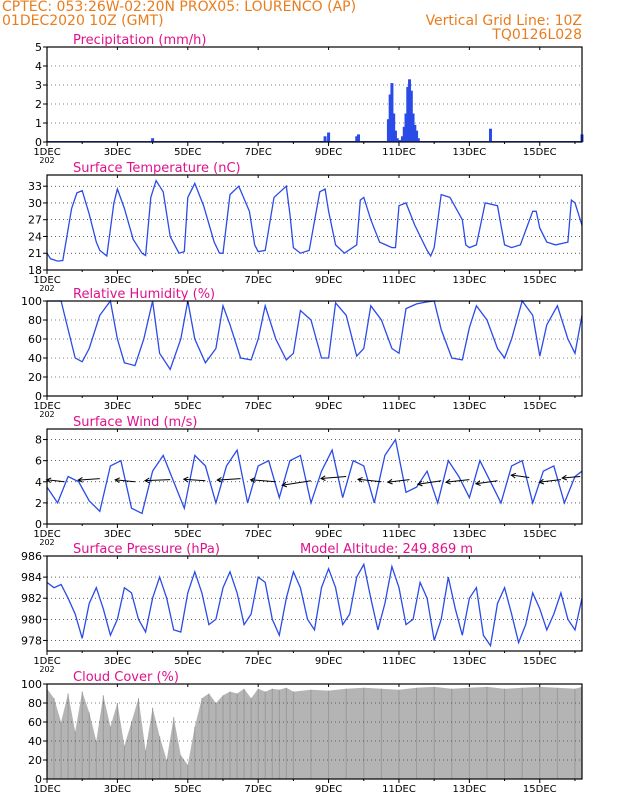 Image resolution: width=618 pixels, height=800 pixels. I want to click on model-code: TQ0126L028, so click(537, 35).